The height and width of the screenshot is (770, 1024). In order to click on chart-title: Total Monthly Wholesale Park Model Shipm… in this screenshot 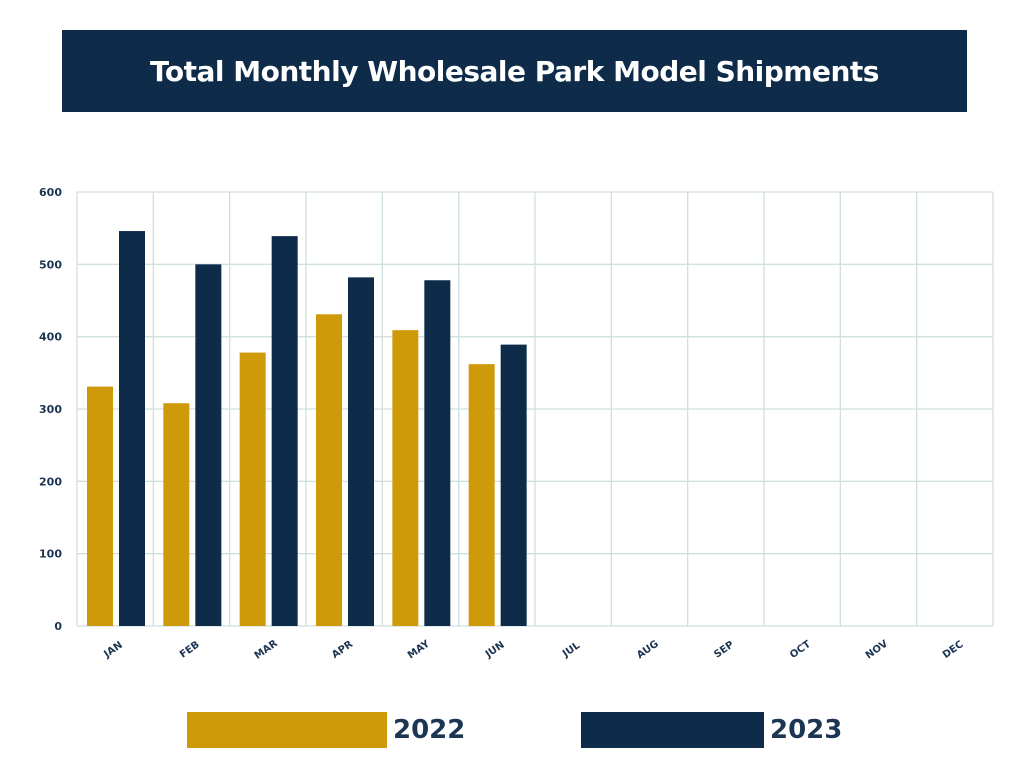, I will do `click(514, 71)`.